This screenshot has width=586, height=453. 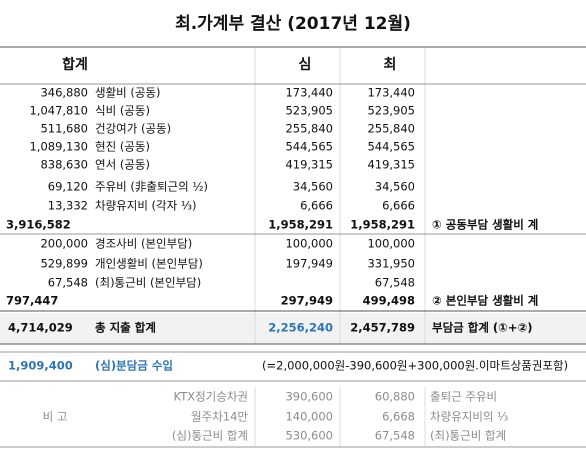 I want to click on cell-sim: 530,600, so click(x=309, y=436).